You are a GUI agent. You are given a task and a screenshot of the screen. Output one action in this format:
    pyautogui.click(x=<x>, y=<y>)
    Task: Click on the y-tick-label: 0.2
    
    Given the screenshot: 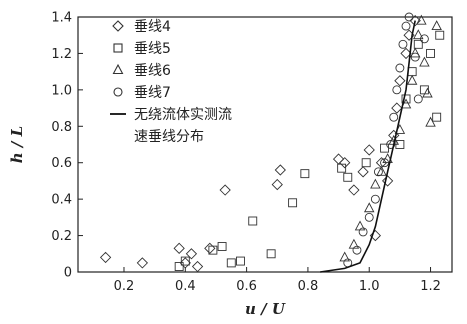 What is the action you would take?
    pyautogui.click(x=61, y=236)
    